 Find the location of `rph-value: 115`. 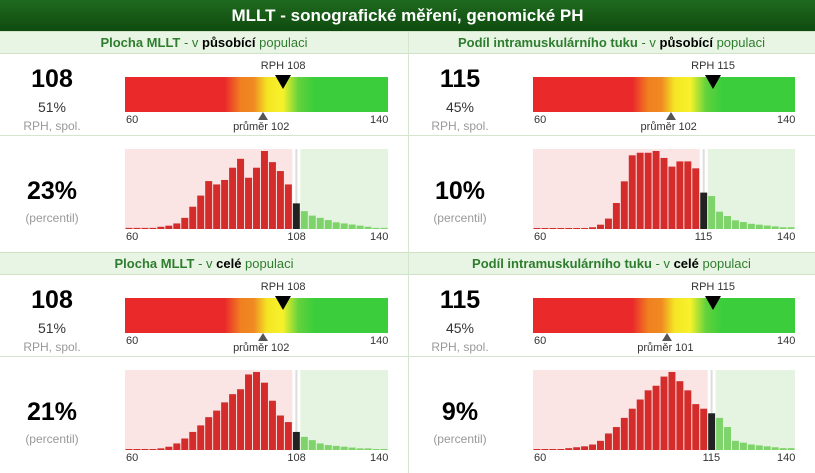

rph-value: 115 is located at coordinates (460, 79).